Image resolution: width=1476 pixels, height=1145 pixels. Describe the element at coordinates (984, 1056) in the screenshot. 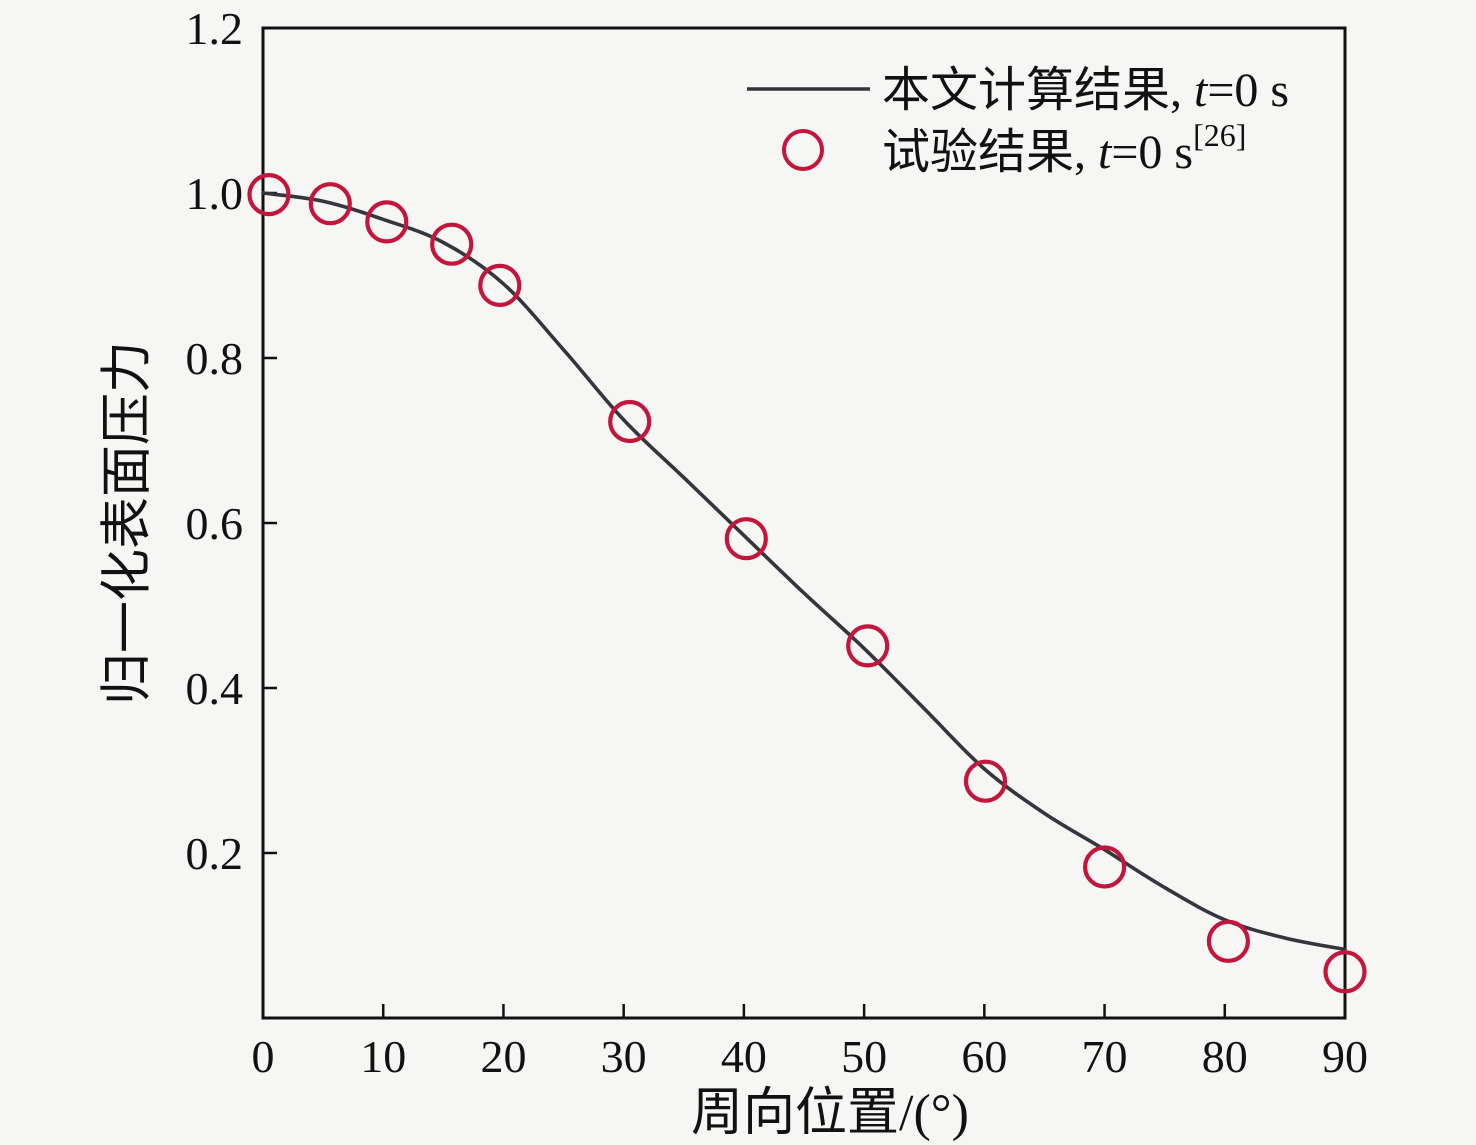

I see `x-tick-label: 60` at that location.